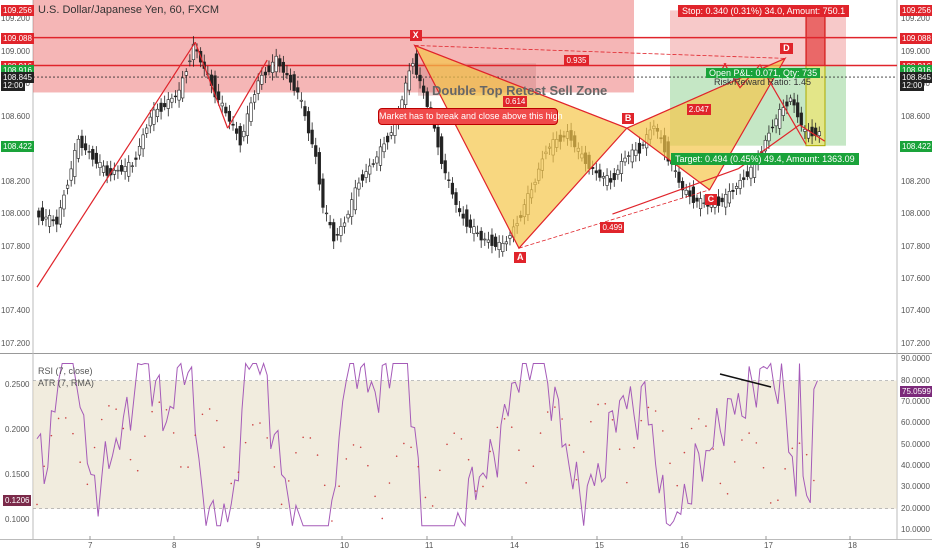  What do you see at coordinates (628, 119) in the screenshot?
I see `pattern-point-B: B` at bounding box center [628, 119].